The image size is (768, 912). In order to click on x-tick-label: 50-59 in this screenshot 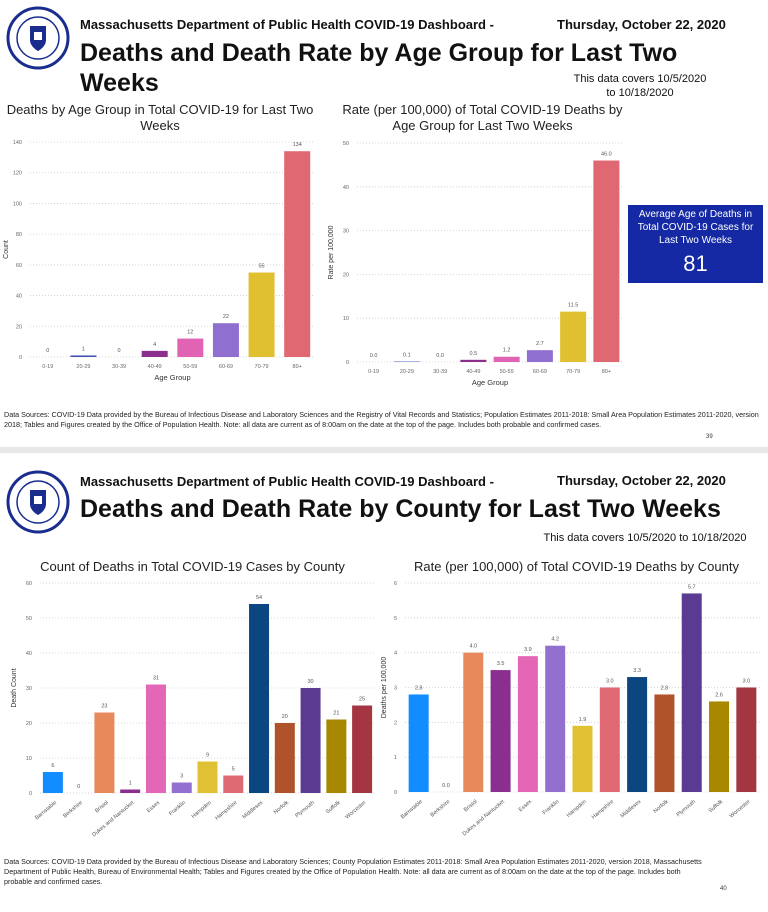, I will do `click(507, 372)`.